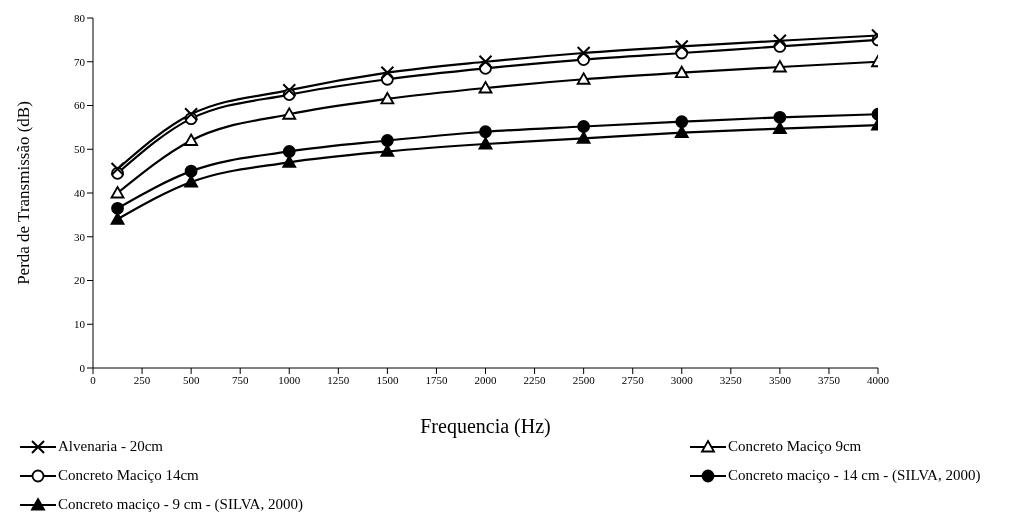  What do you see at coordinates (142, 379) in the screenshot?
I see `x-tick-label: 250` at bounding box center [142, 379].